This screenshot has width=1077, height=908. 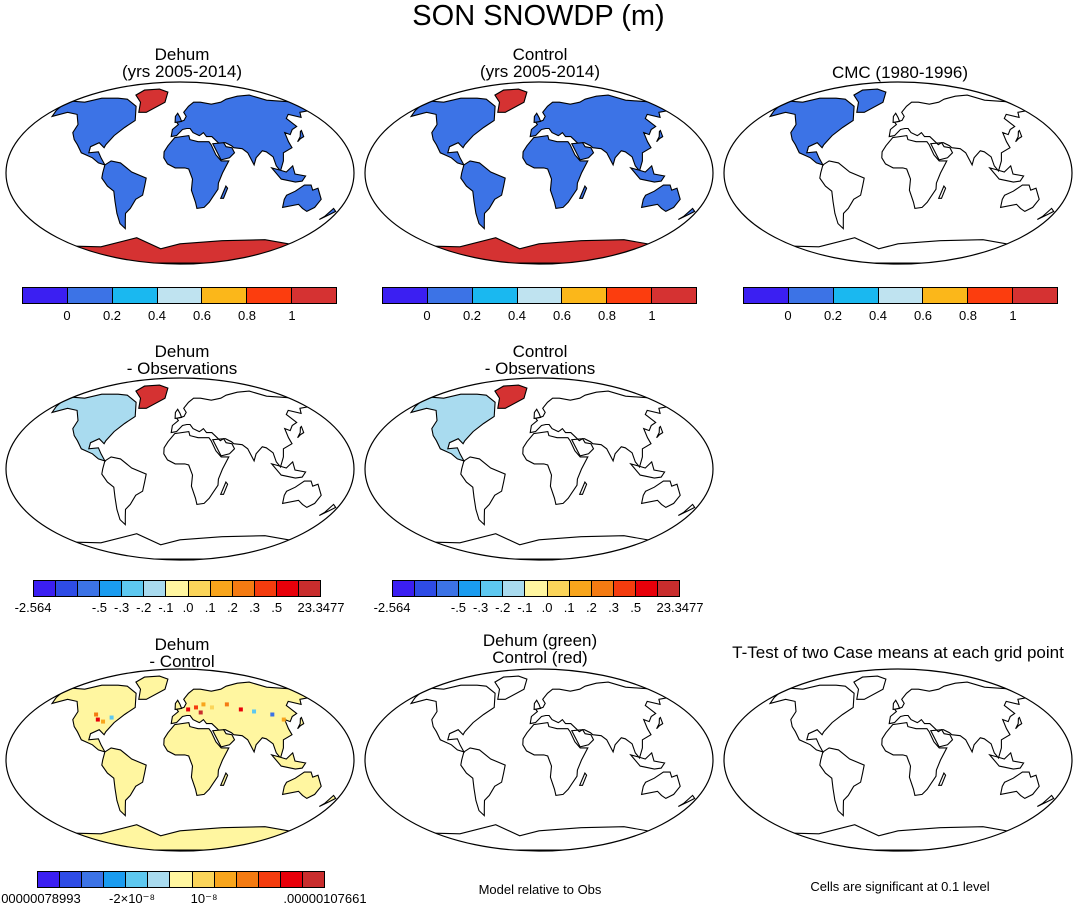 I want to click on map-green-red, so click(x=539, y=760).